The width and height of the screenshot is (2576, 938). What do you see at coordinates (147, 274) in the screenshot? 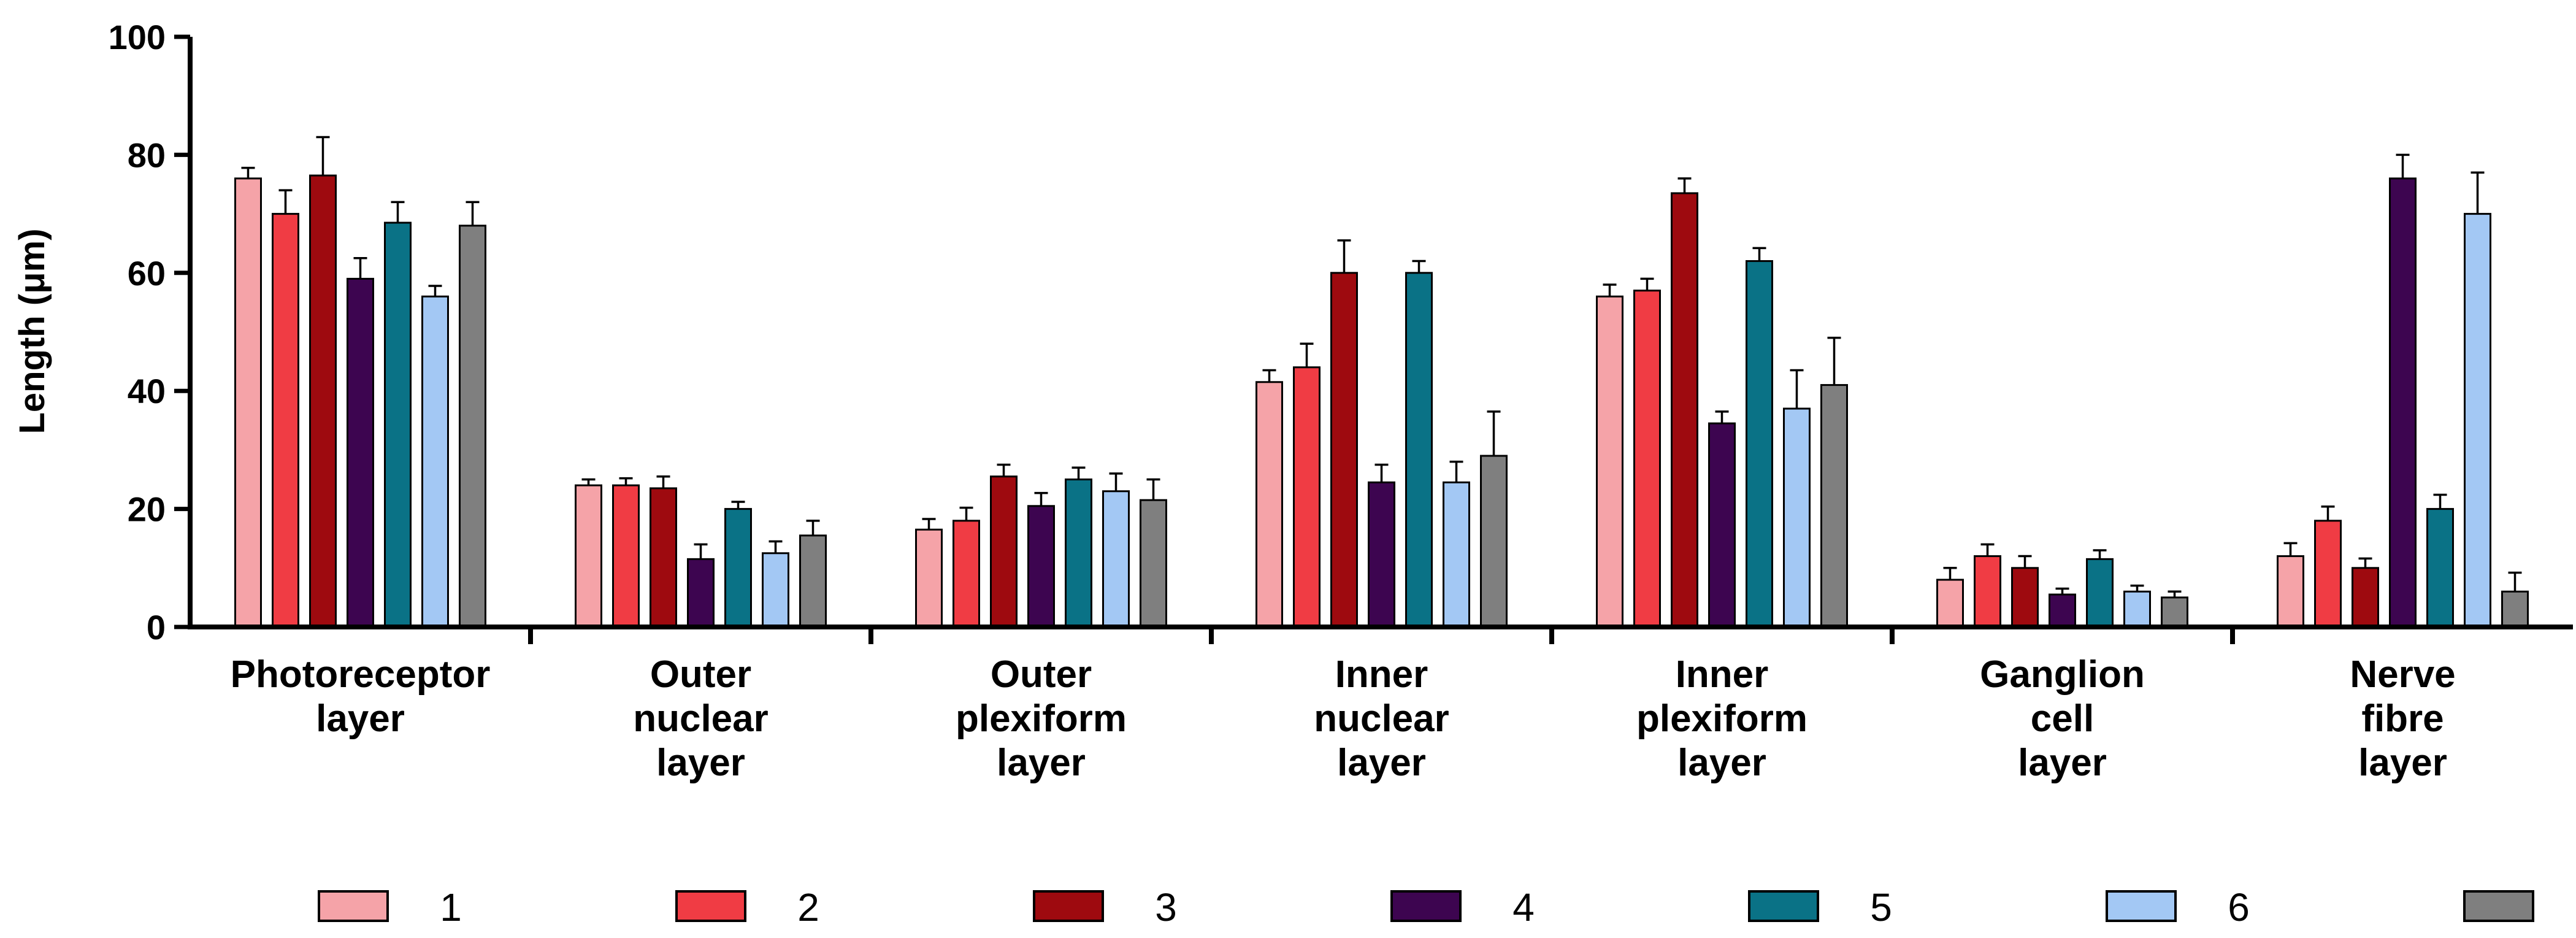
I see `y-tick-label-60: 60` at bounding box center [147, 274].